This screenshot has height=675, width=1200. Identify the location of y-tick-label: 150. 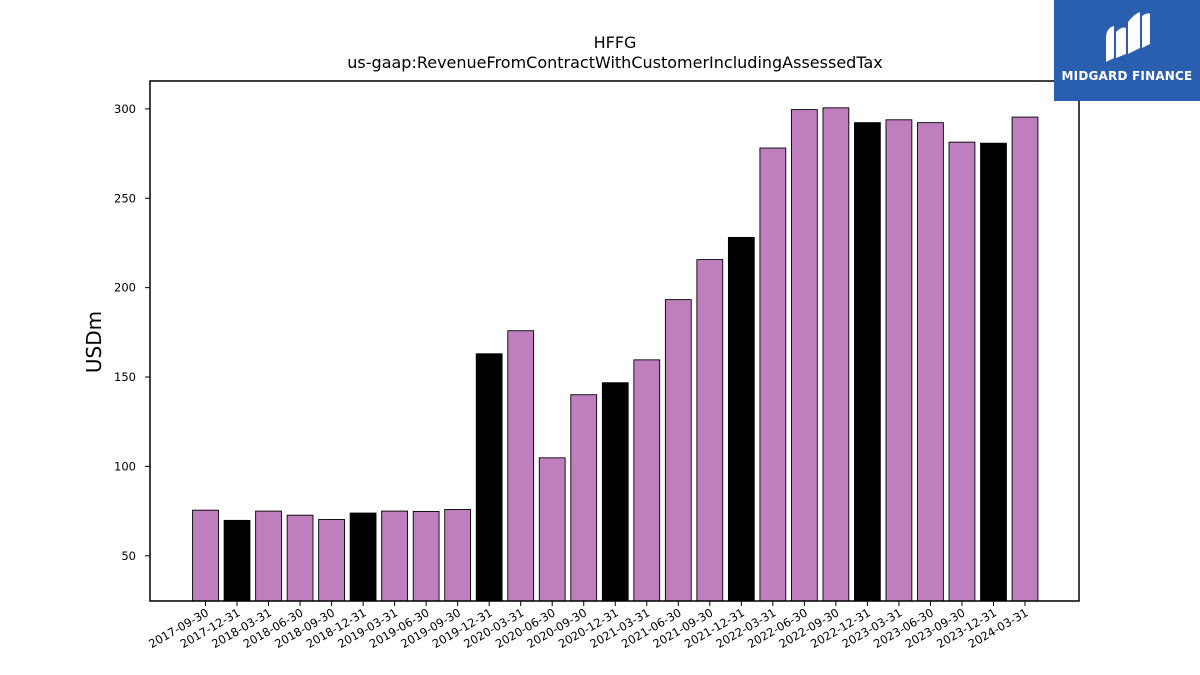
(125, 377).